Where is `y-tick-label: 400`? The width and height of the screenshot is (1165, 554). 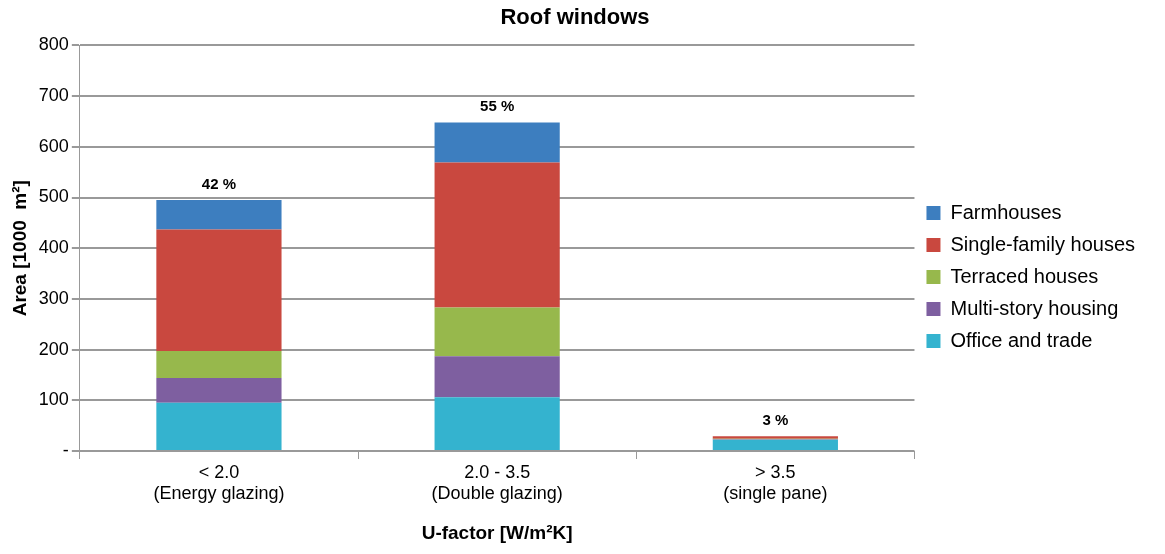 y-tick-label: 400 is located at coordinates (53, 247).